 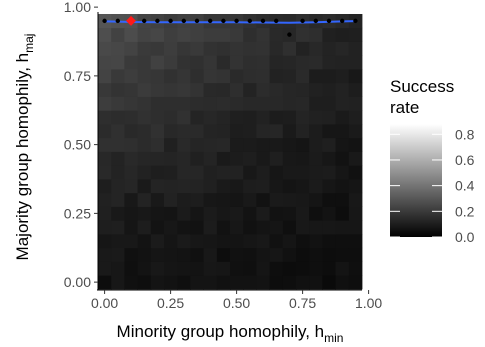 I want to click on x-tick-label: 0.25, so click(x=170, y=303).